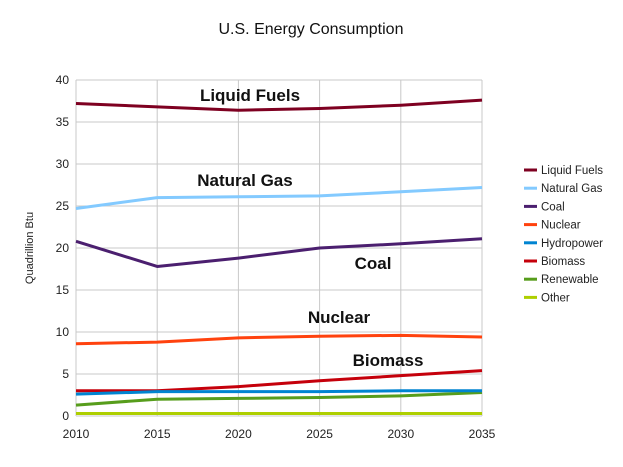 This screenshot has width=623, height=467. What do you see at coordinates (570, 280) in the screenshot?
I see `legend-label: Renewable` at bounding box center [570, 280].